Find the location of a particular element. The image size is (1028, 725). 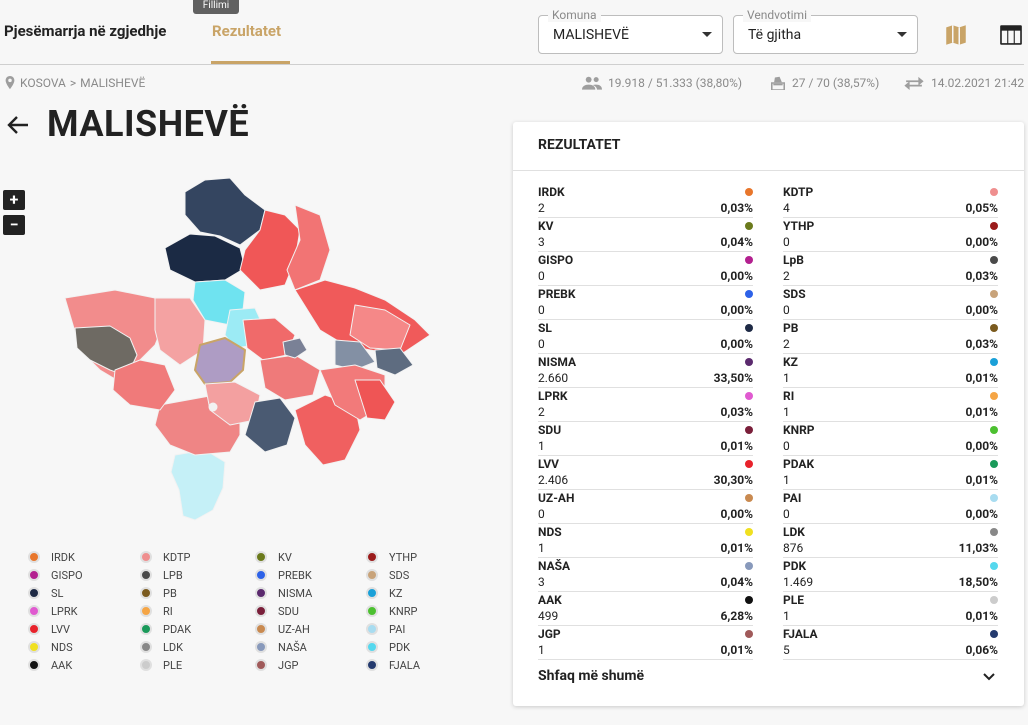

legend-label: PREBK is located at coordinates (295, 575).